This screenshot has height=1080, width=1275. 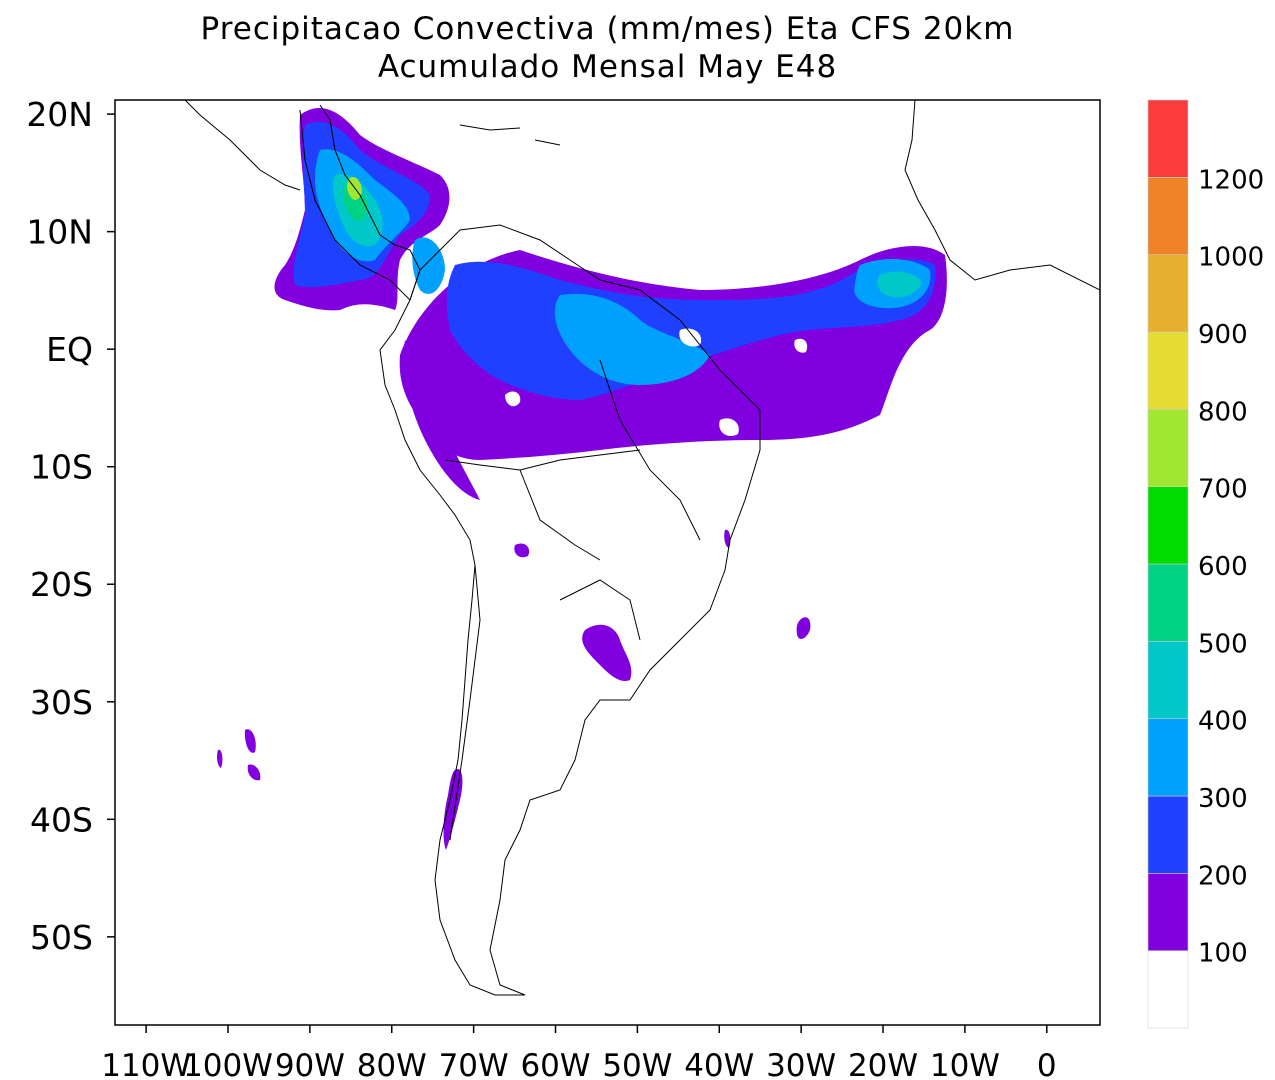 What do you see at coordinates (228, 1064) in the screenshot?
I see `lon-tick-label: 100W` at bounding box center [228, 1064].